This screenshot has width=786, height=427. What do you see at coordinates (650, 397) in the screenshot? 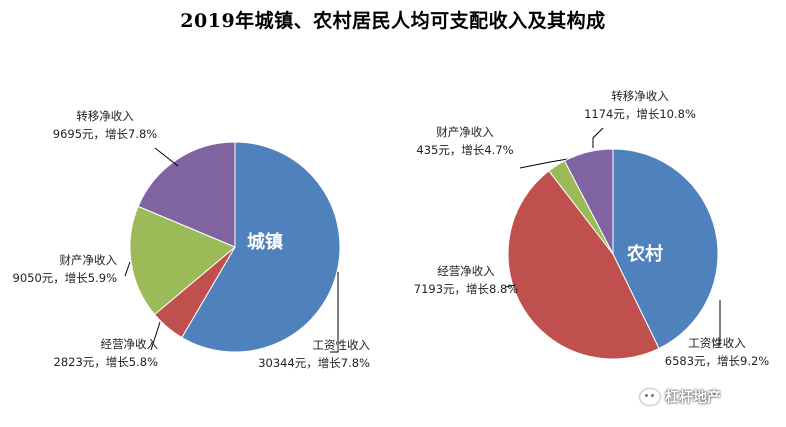
I see `wechat-icon` at bounding box center [650, 397].